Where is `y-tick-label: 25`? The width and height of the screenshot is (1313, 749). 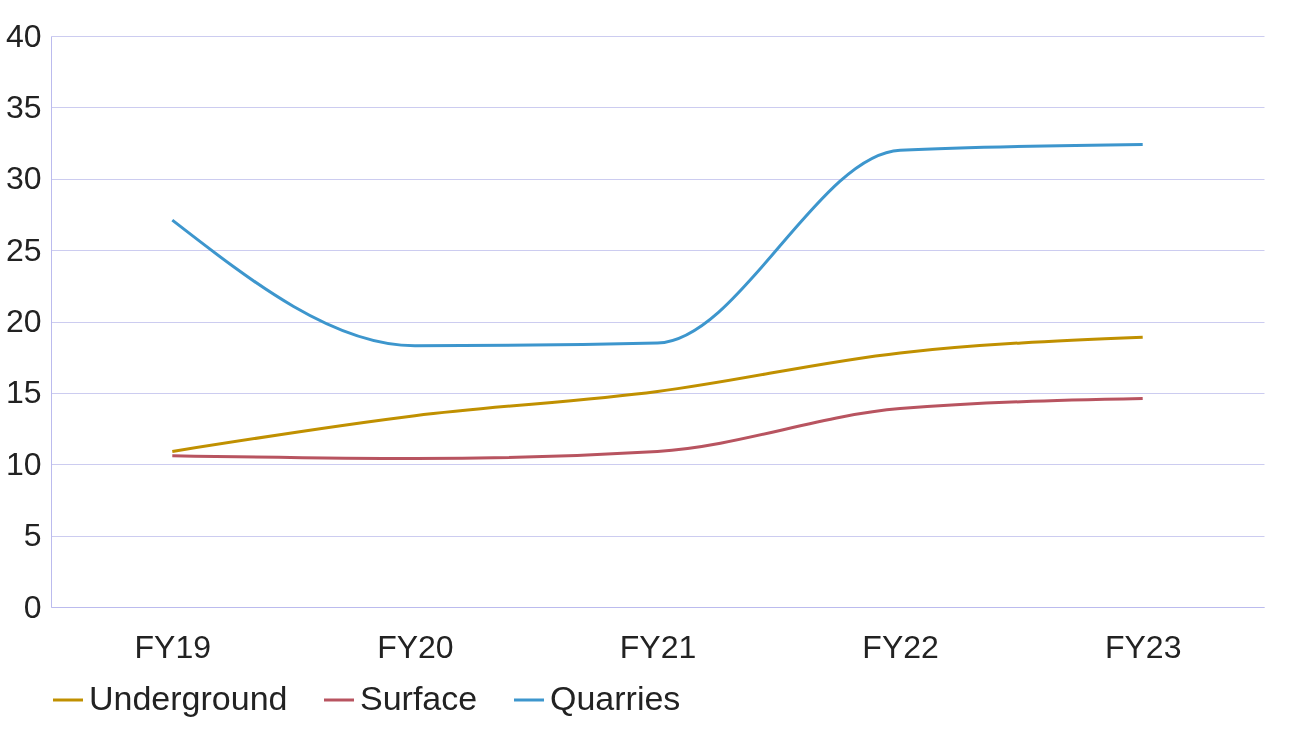 y-tick-label: 25 is located at coordinates (23, 249).